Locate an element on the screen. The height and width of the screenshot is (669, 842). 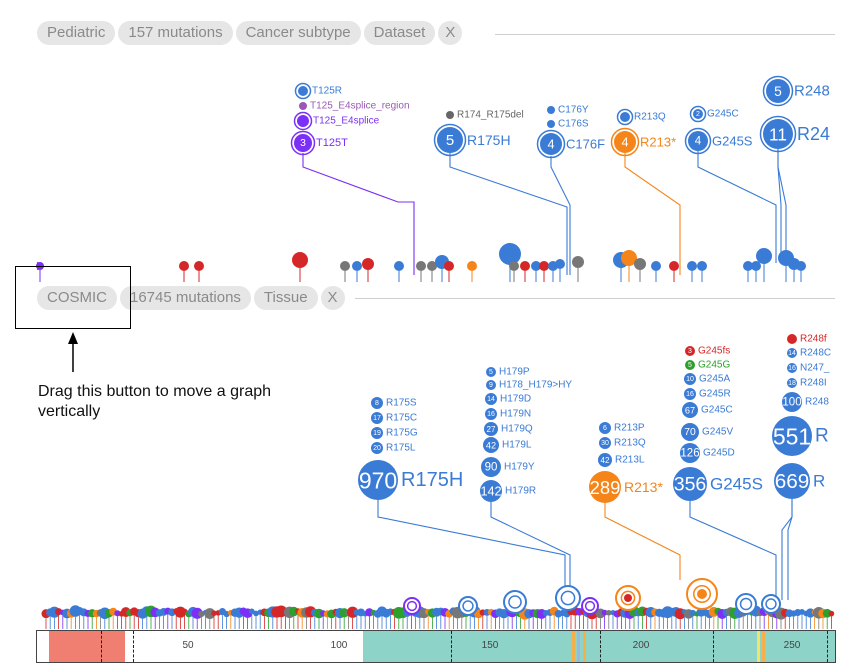
ruler-tick-label: 50 is located at coordinates (188, 645).